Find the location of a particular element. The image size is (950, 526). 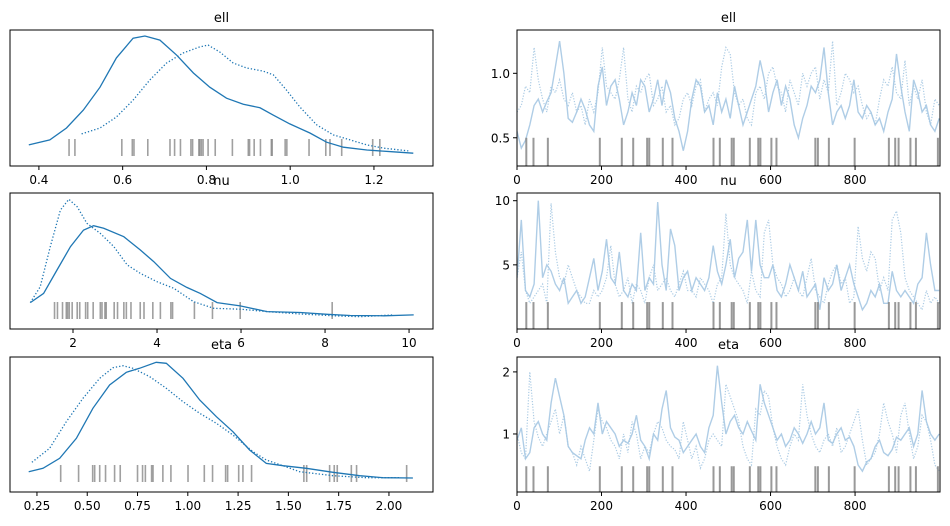

x-tick-label: 1.0 is located at coordinates (290, 180).